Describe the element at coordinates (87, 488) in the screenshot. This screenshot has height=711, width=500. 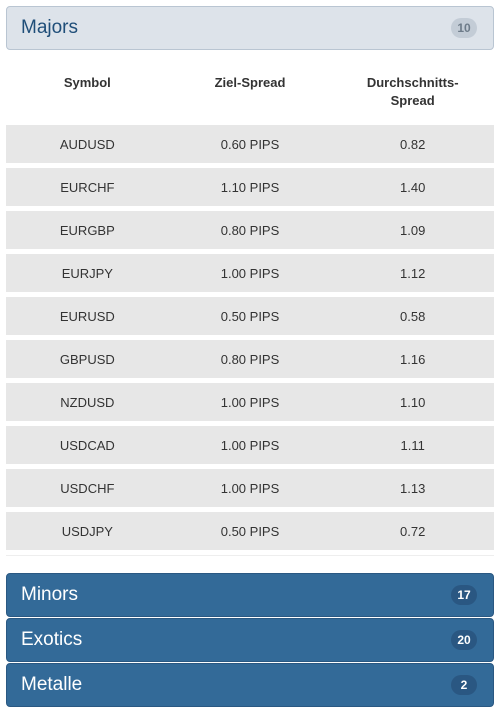
I see `cell-symbol: USDCHF` at that location.